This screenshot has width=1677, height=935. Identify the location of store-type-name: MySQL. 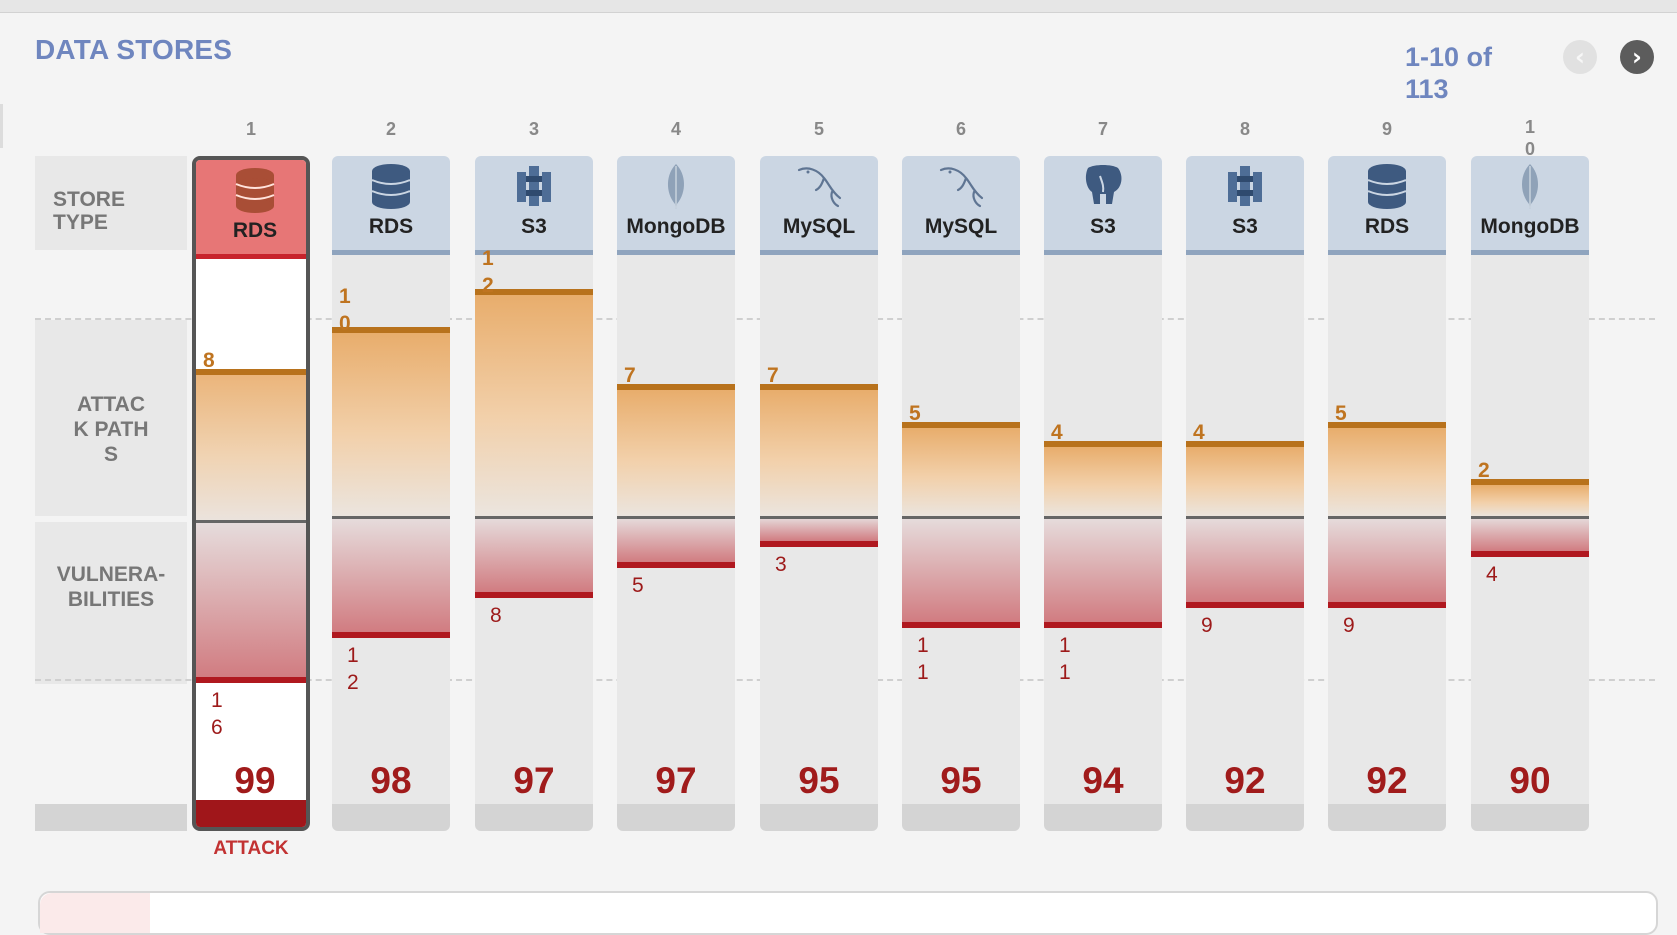
(819, 226).